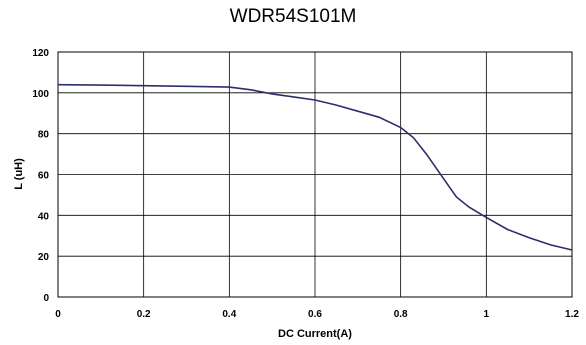  I want to click on x-tick-label: 0.8, so click(401, 314).